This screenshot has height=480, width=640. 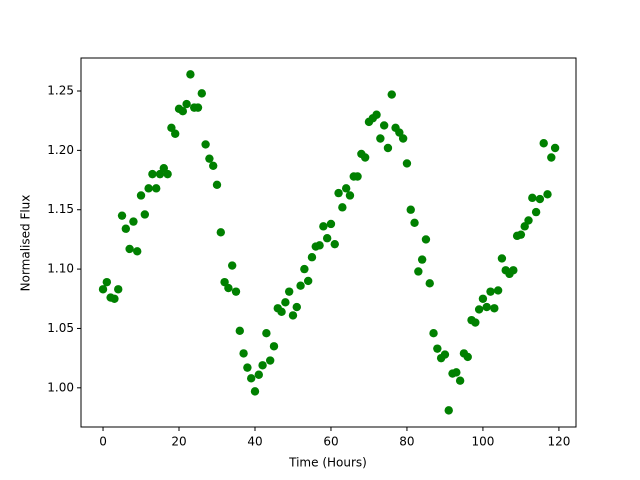 I want to click on x-axis-label: Time (Hours), so click(x=327, y=463).